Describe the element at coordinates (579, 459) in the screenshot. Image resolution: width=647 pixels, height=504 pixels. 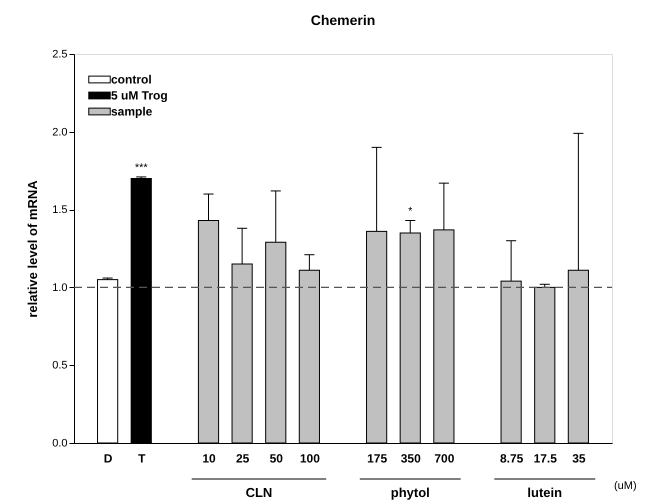
I see `x-tick-label: 35` at that location.